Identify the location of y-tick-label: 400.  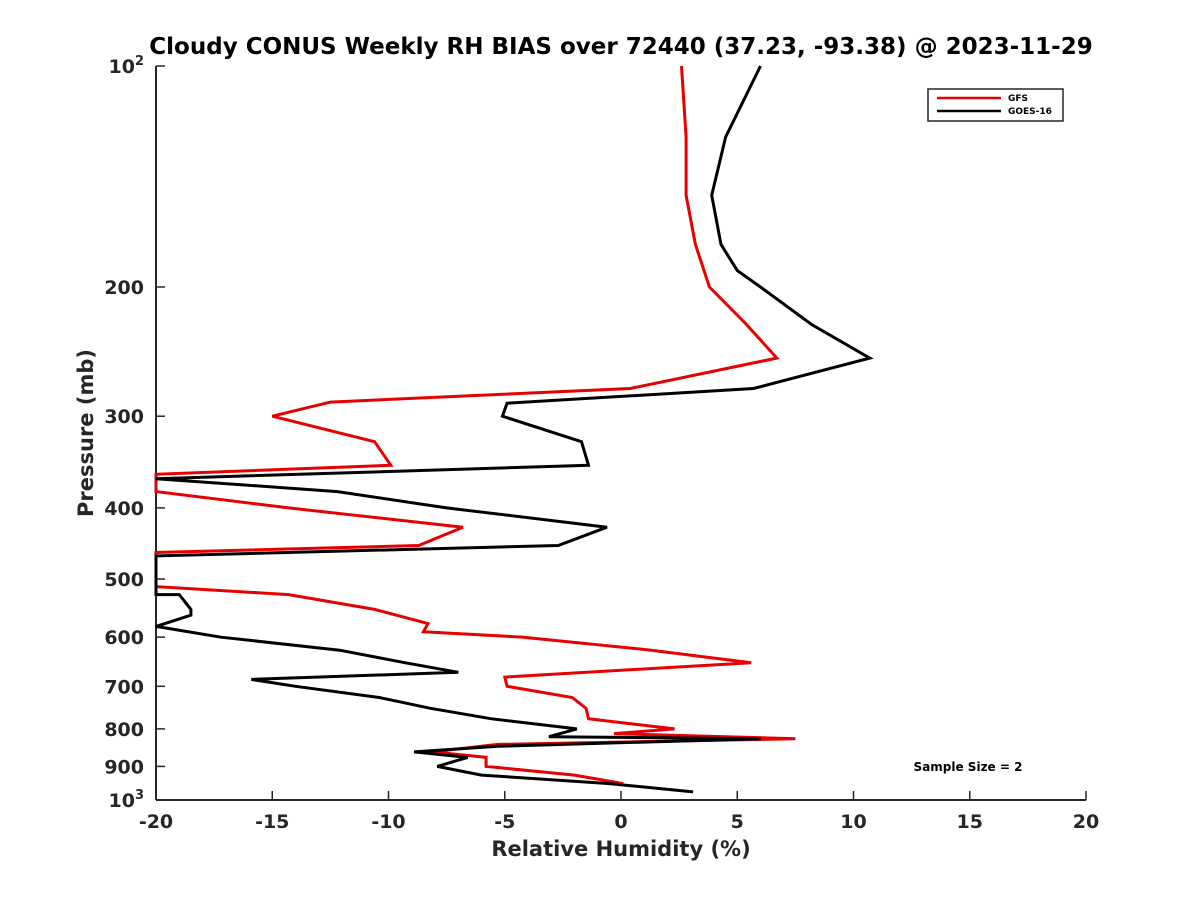
(124, 509).